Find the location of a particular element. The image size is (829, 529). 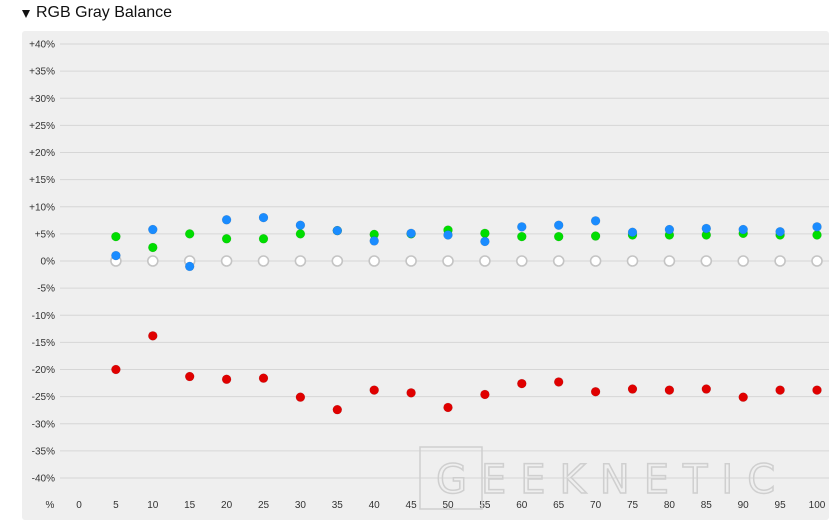

x-tick-label: 55 is located at coordinates (485, 505).